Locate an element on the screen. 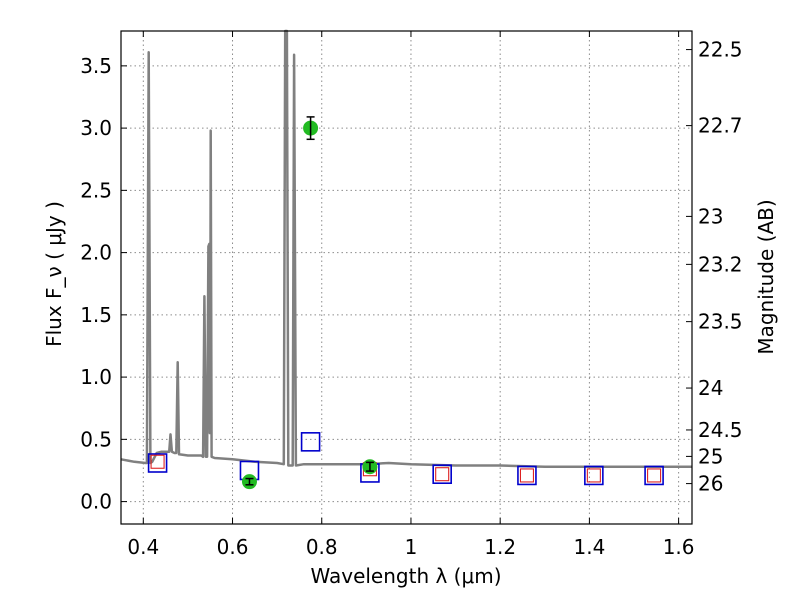  y2-tick-label: 22.5 is located at coordinates (720, 50).